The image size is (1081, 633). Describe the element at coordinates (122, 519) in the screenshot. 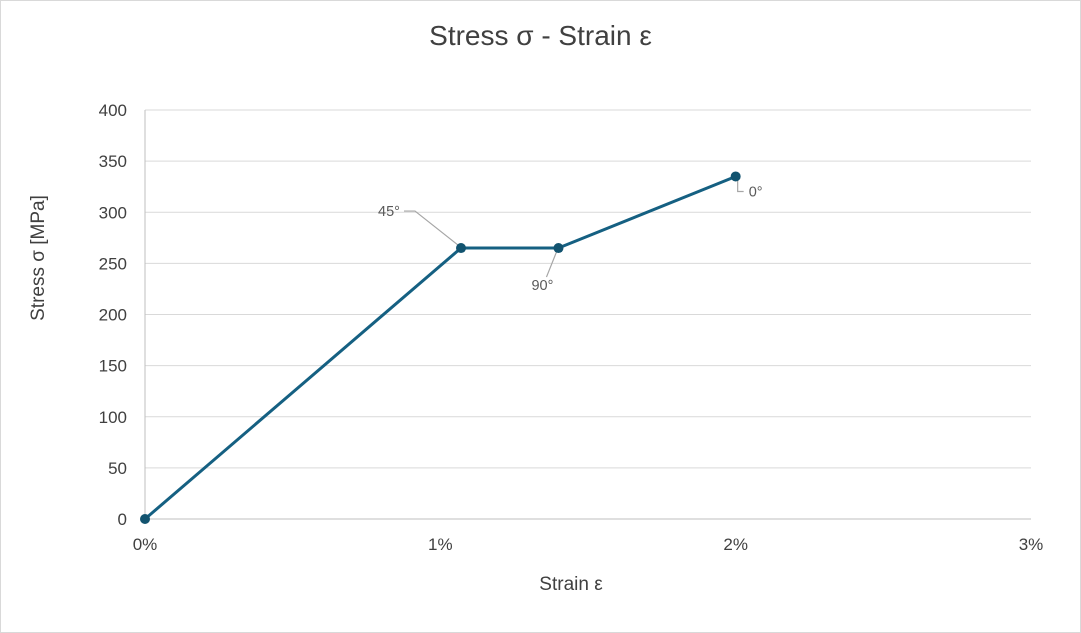

I see `y-tick-label: 0` at that location.